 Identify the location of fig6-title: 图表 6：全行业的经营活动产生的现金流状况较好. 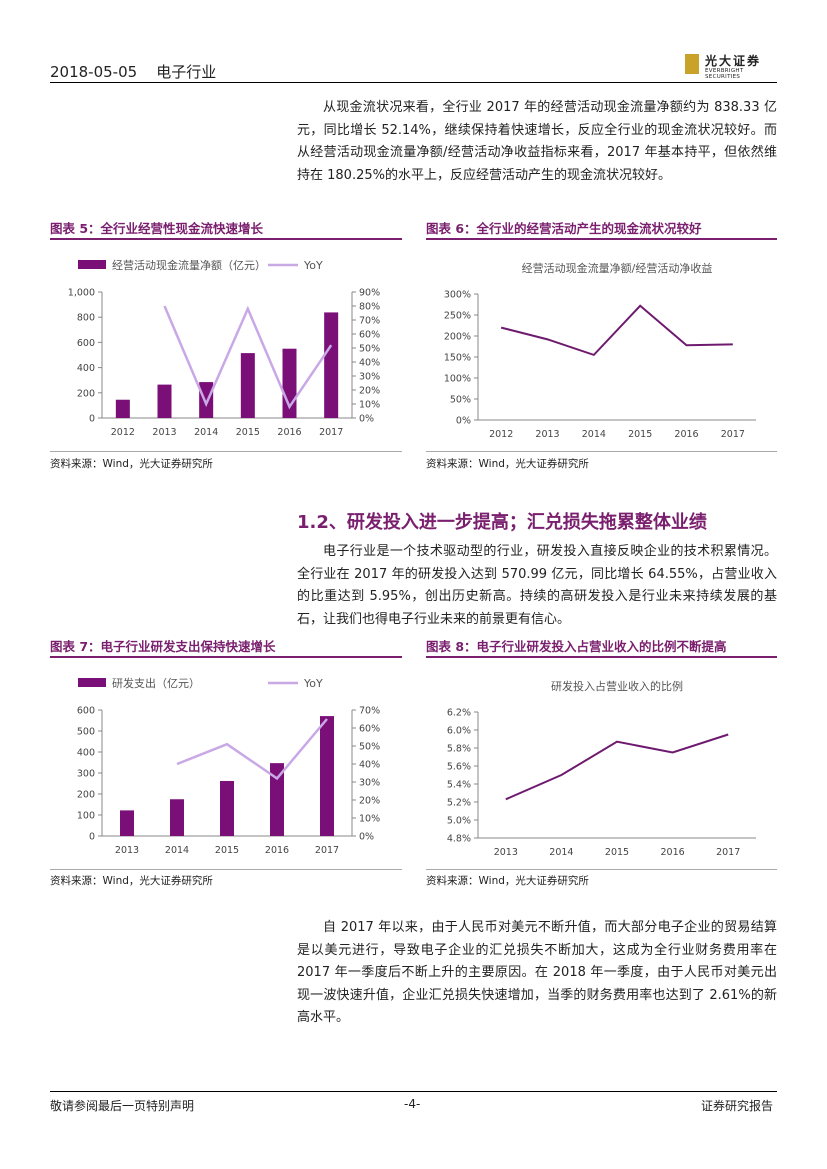
(564, 228).